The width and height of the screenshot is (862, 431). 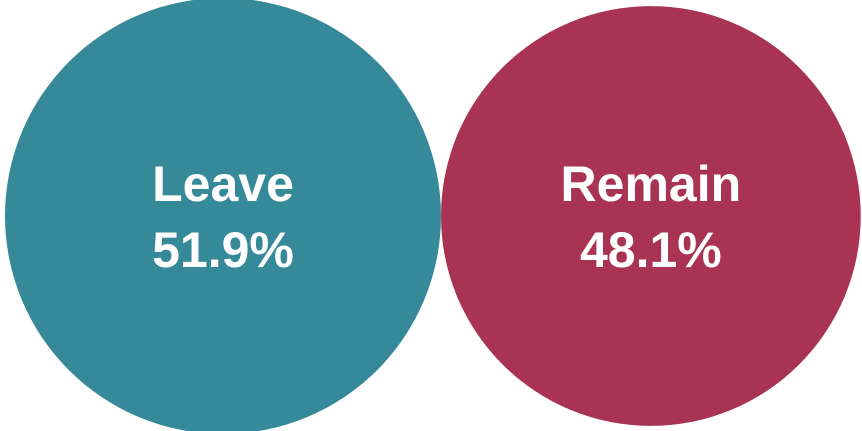 I want to click on bubble-value: 48.1%, so click(x=651, y=250).